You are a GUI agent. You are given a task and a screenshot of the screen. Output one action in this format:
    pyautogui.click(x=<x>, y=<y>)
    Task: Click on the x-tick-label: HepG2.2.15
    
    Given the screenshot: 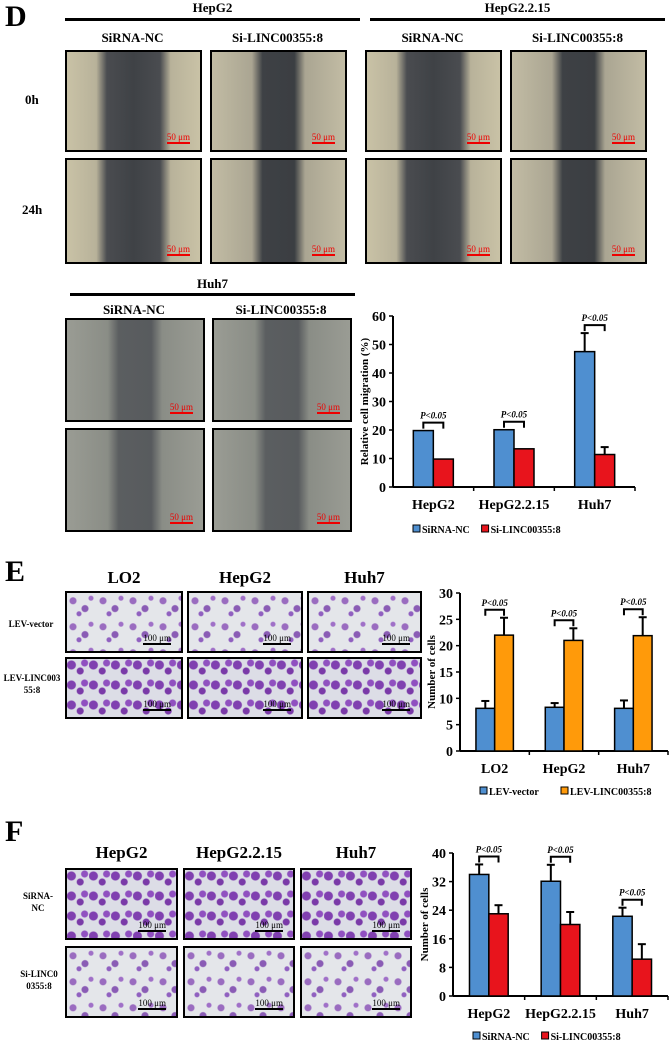 What is the action you would take?
    pyautogui.click(x=514, y=505)
    